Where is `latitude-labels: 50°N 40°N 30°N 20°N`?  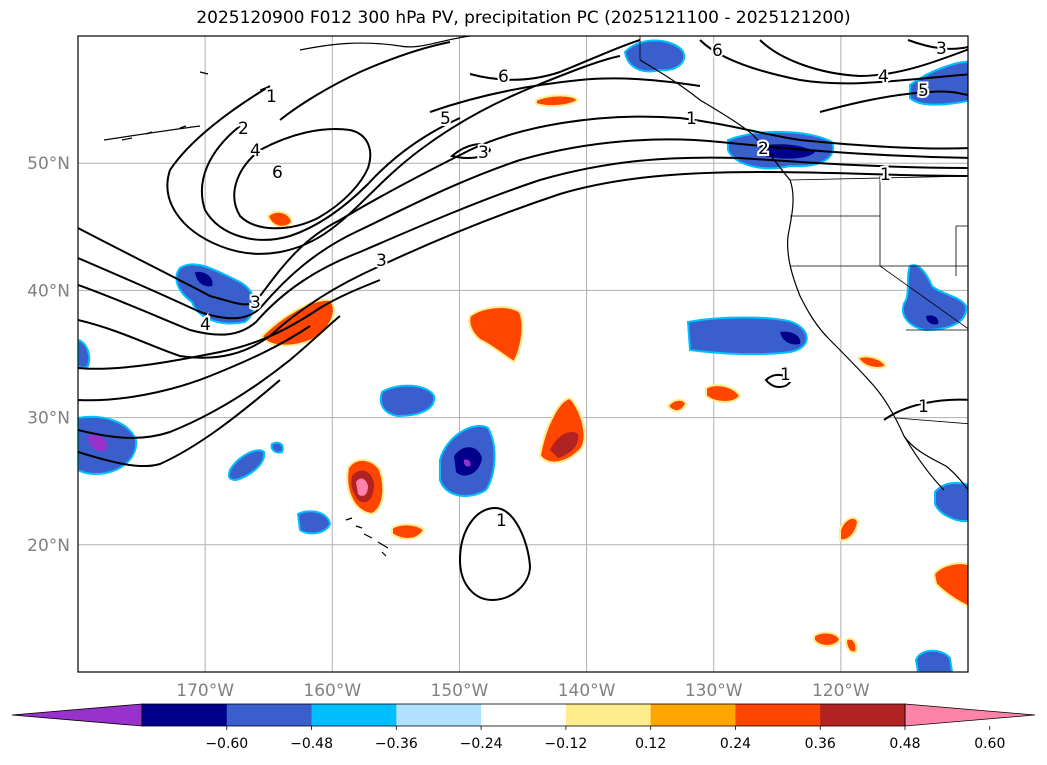 latitude-labels: 50°N 40°N 30°N 20°N is located at coordinates (48, 355).